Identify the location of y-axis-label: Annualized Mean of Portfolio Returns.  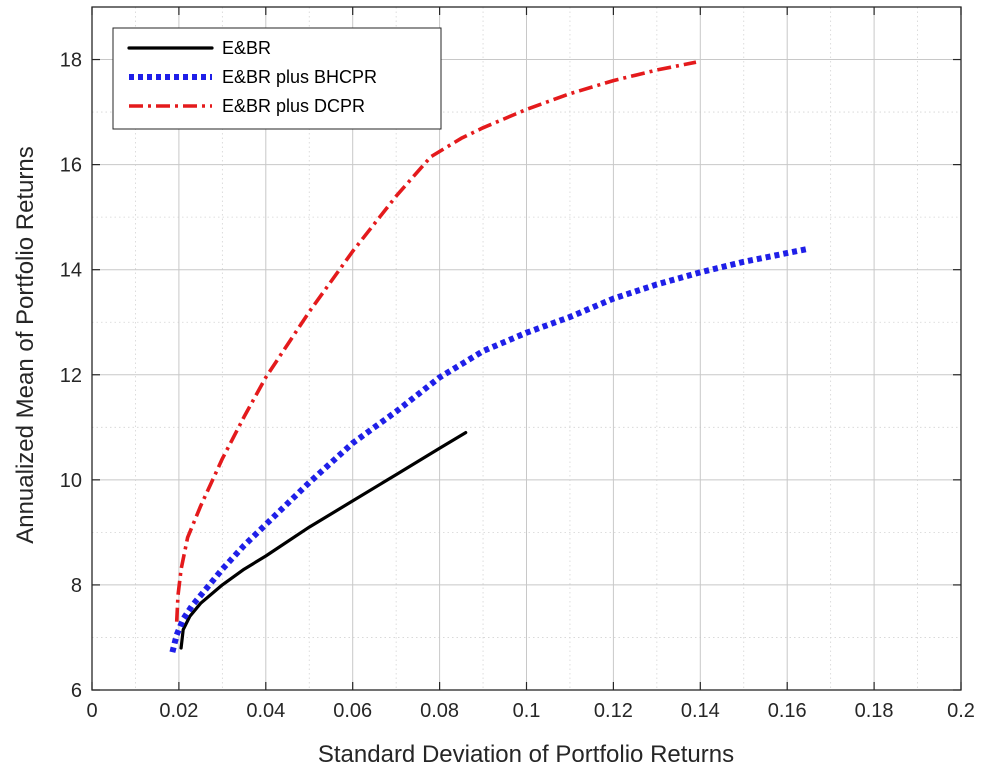
(25, 345).